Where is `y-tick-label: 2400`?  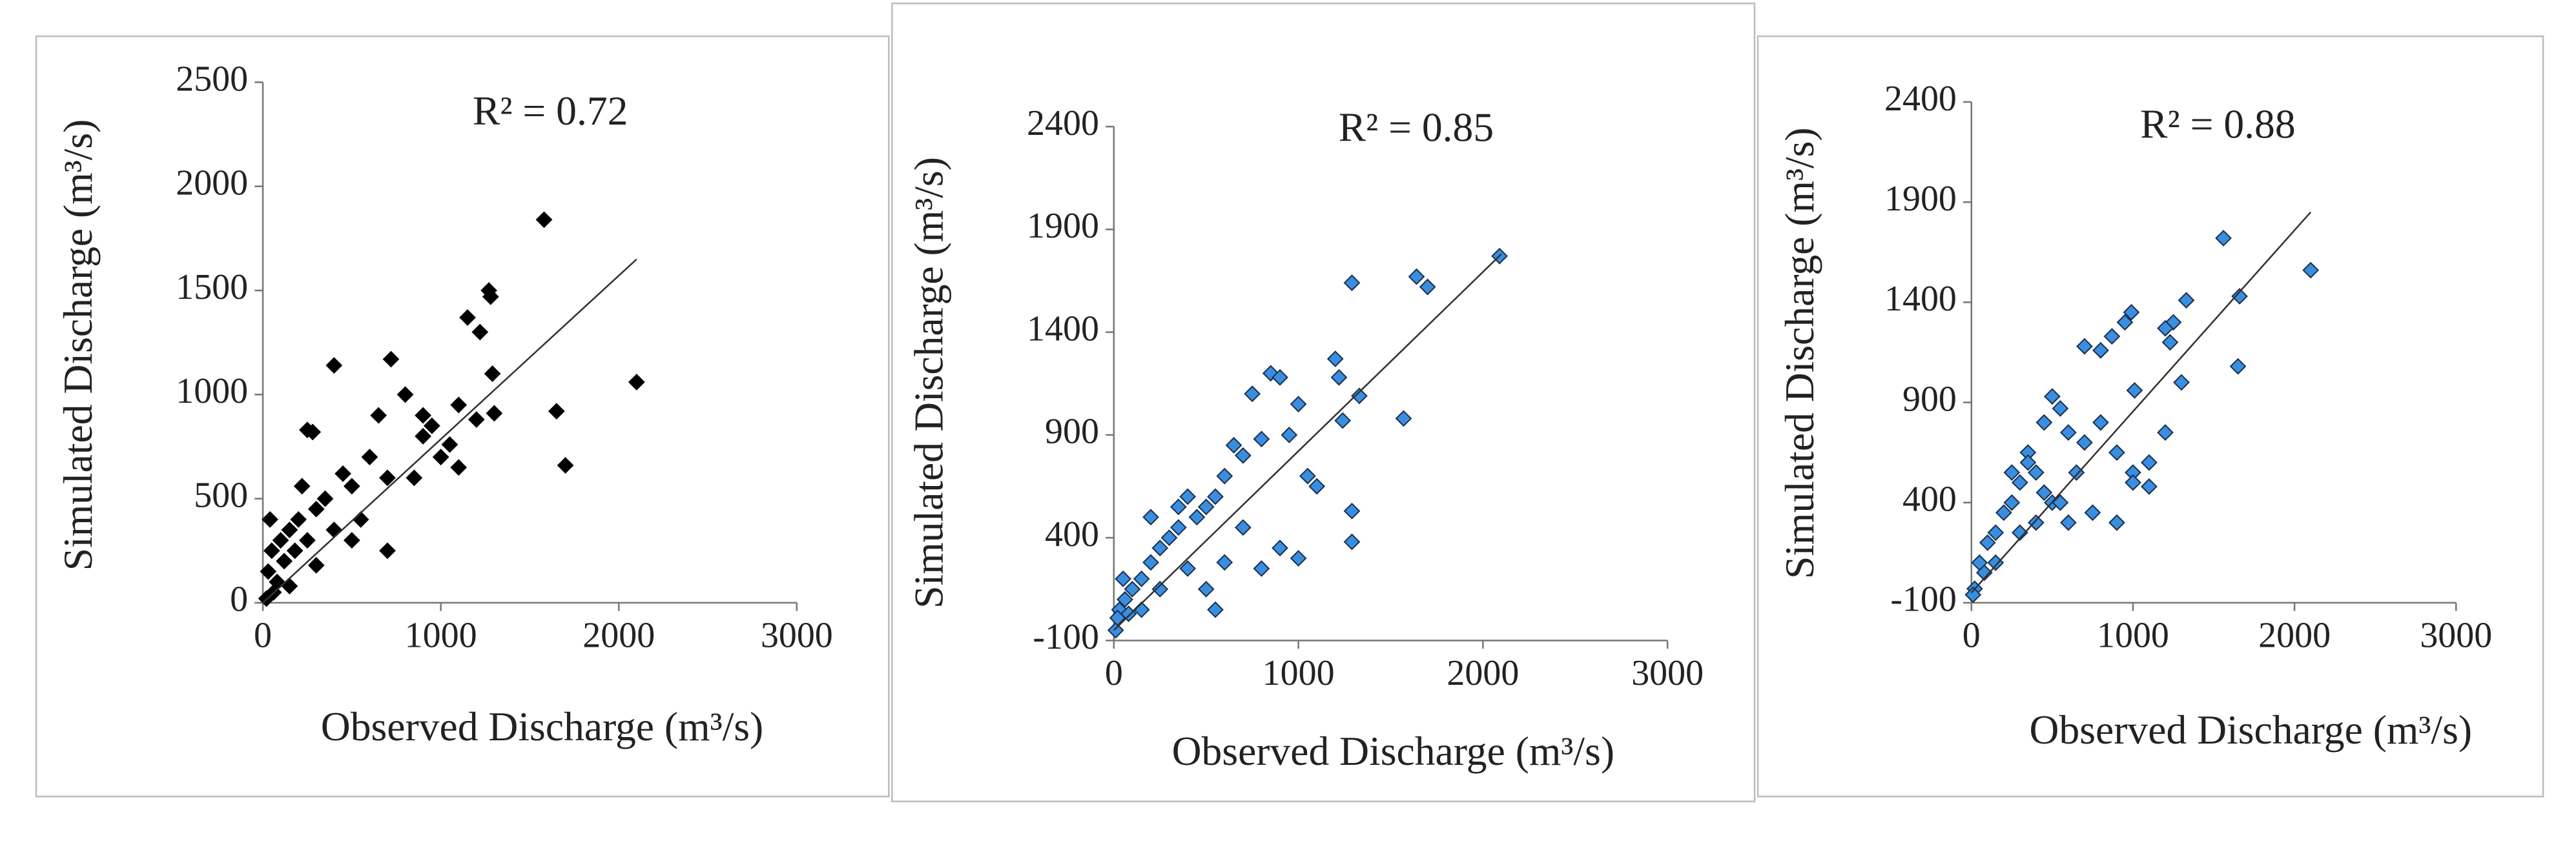 y-tick-label: 2400 is located at coordinates (1063, 123).